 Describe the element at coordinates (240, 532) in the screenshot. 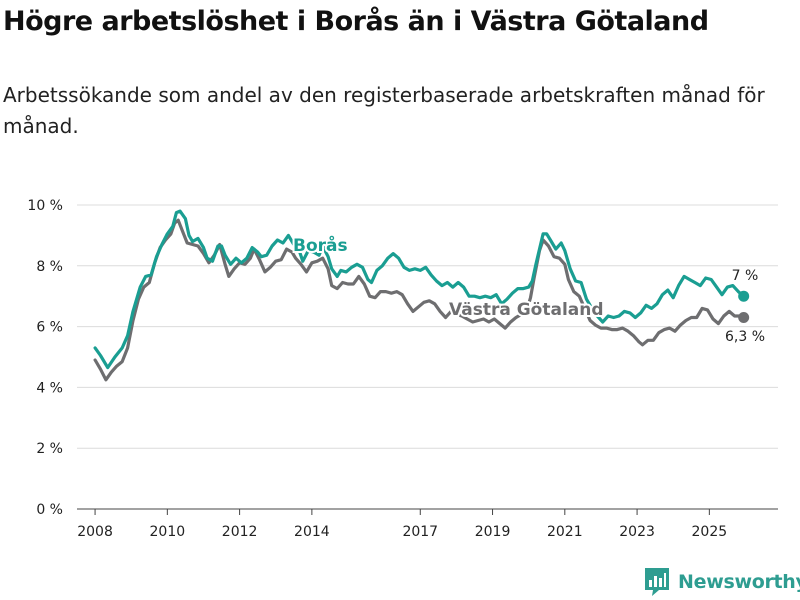

I see `x-tick-label: 2012` at that location.